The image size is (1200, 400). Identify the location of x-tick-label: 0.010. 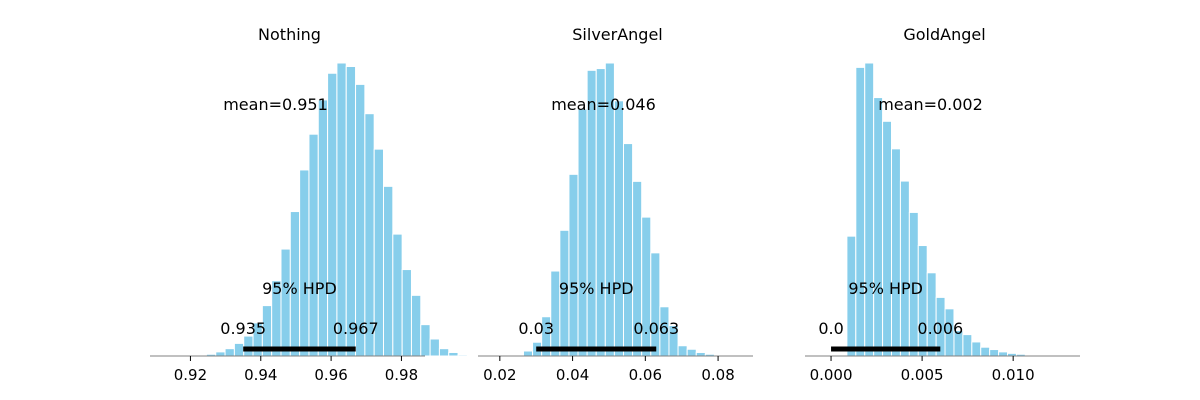
(1013, 375).